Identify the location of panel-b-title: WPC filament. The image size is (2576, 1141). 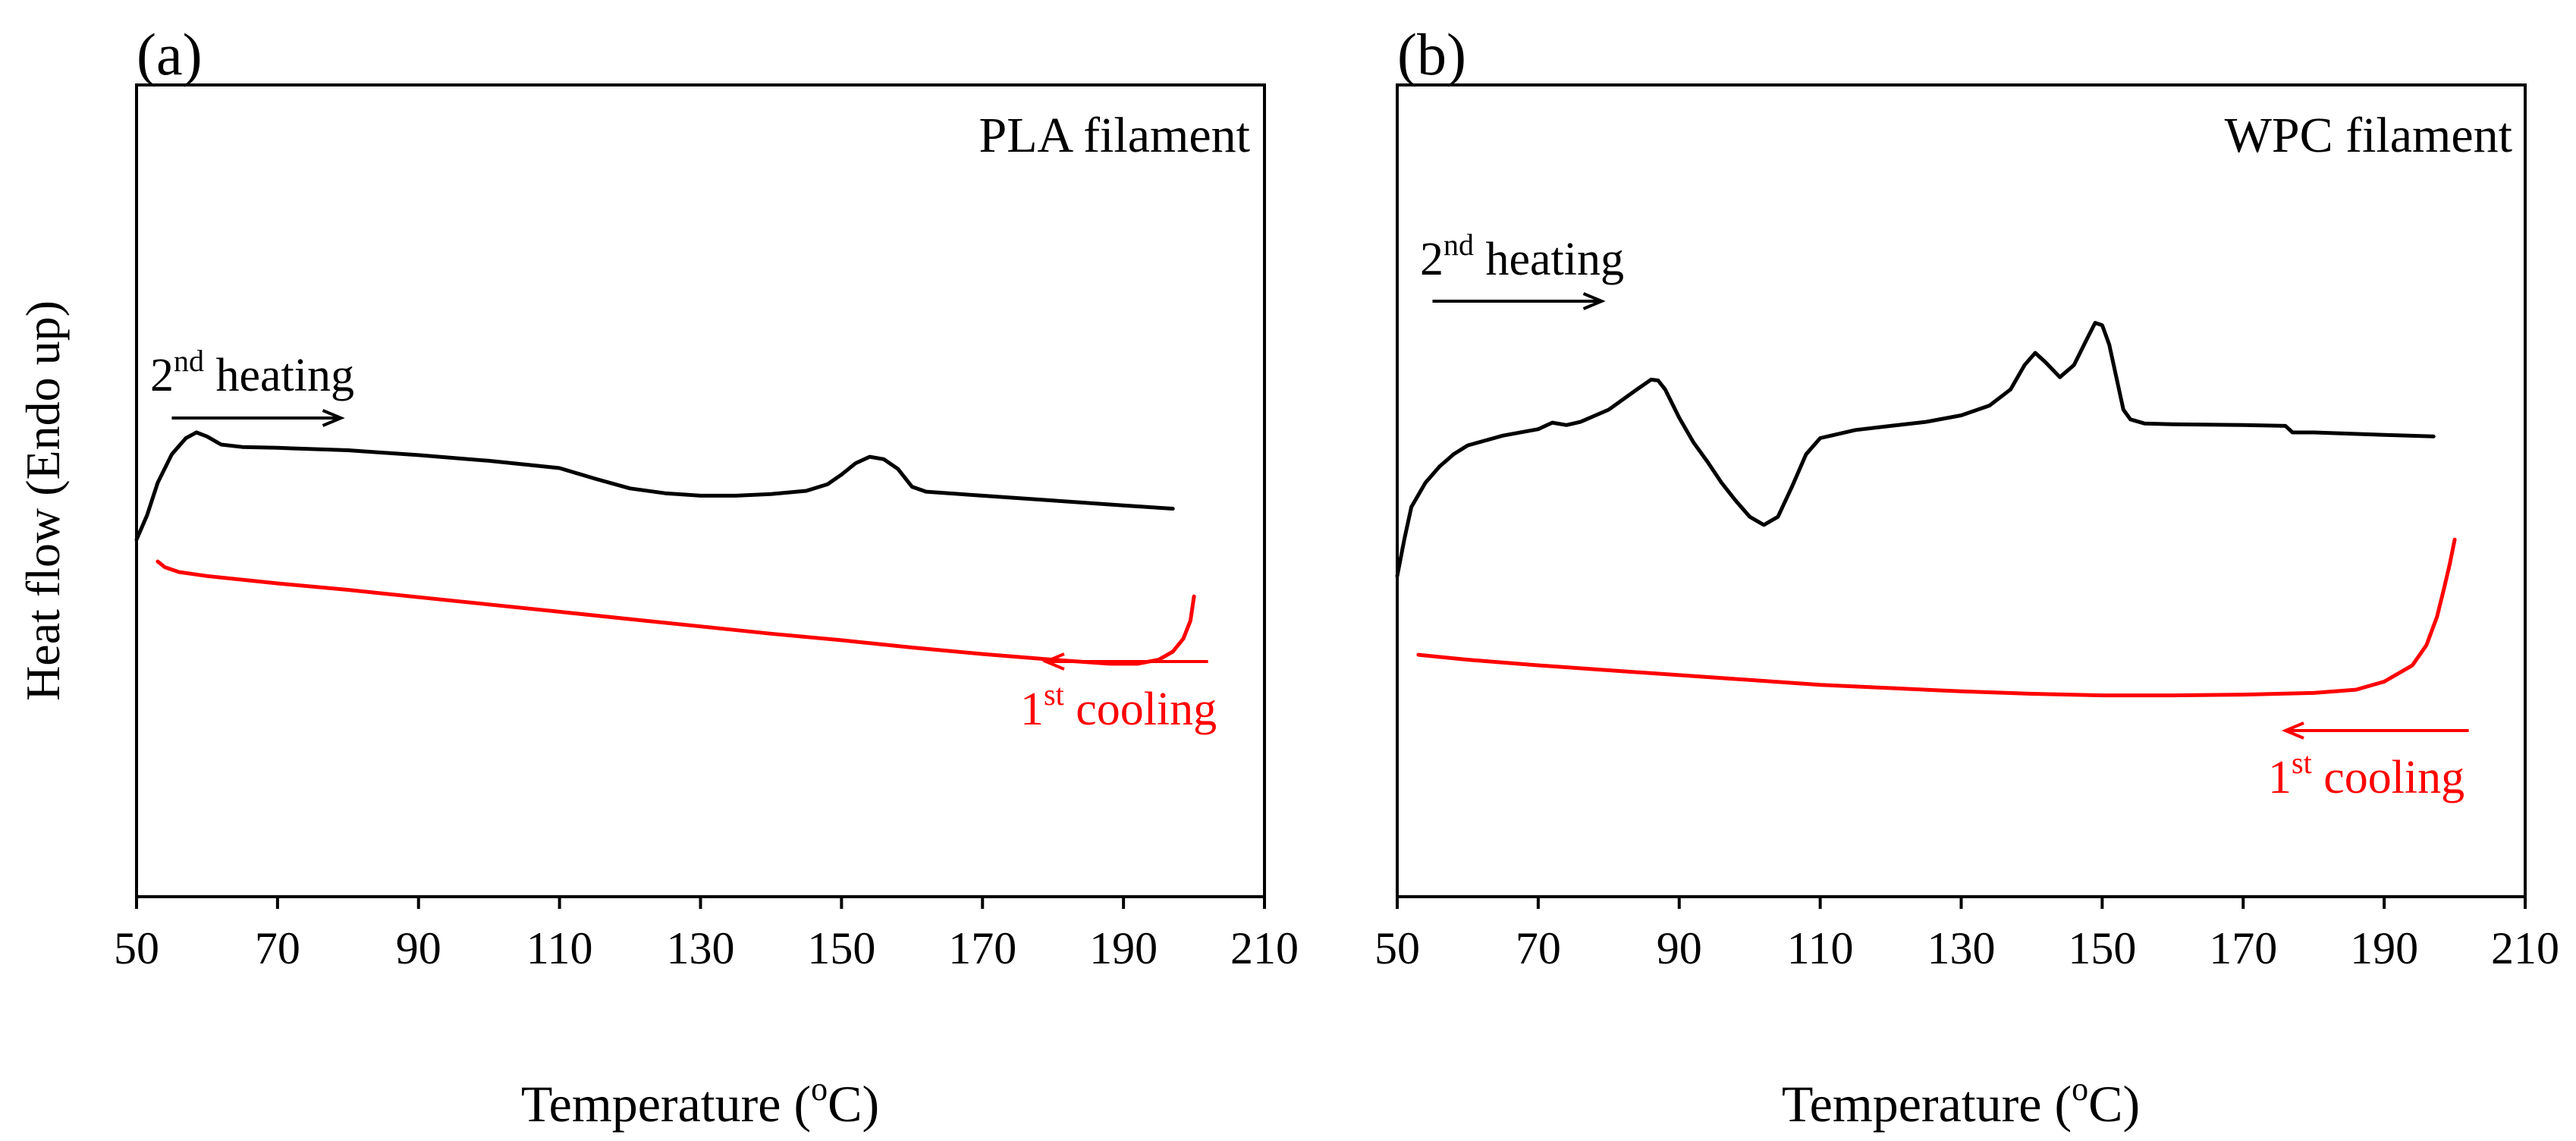
(2368, 135).